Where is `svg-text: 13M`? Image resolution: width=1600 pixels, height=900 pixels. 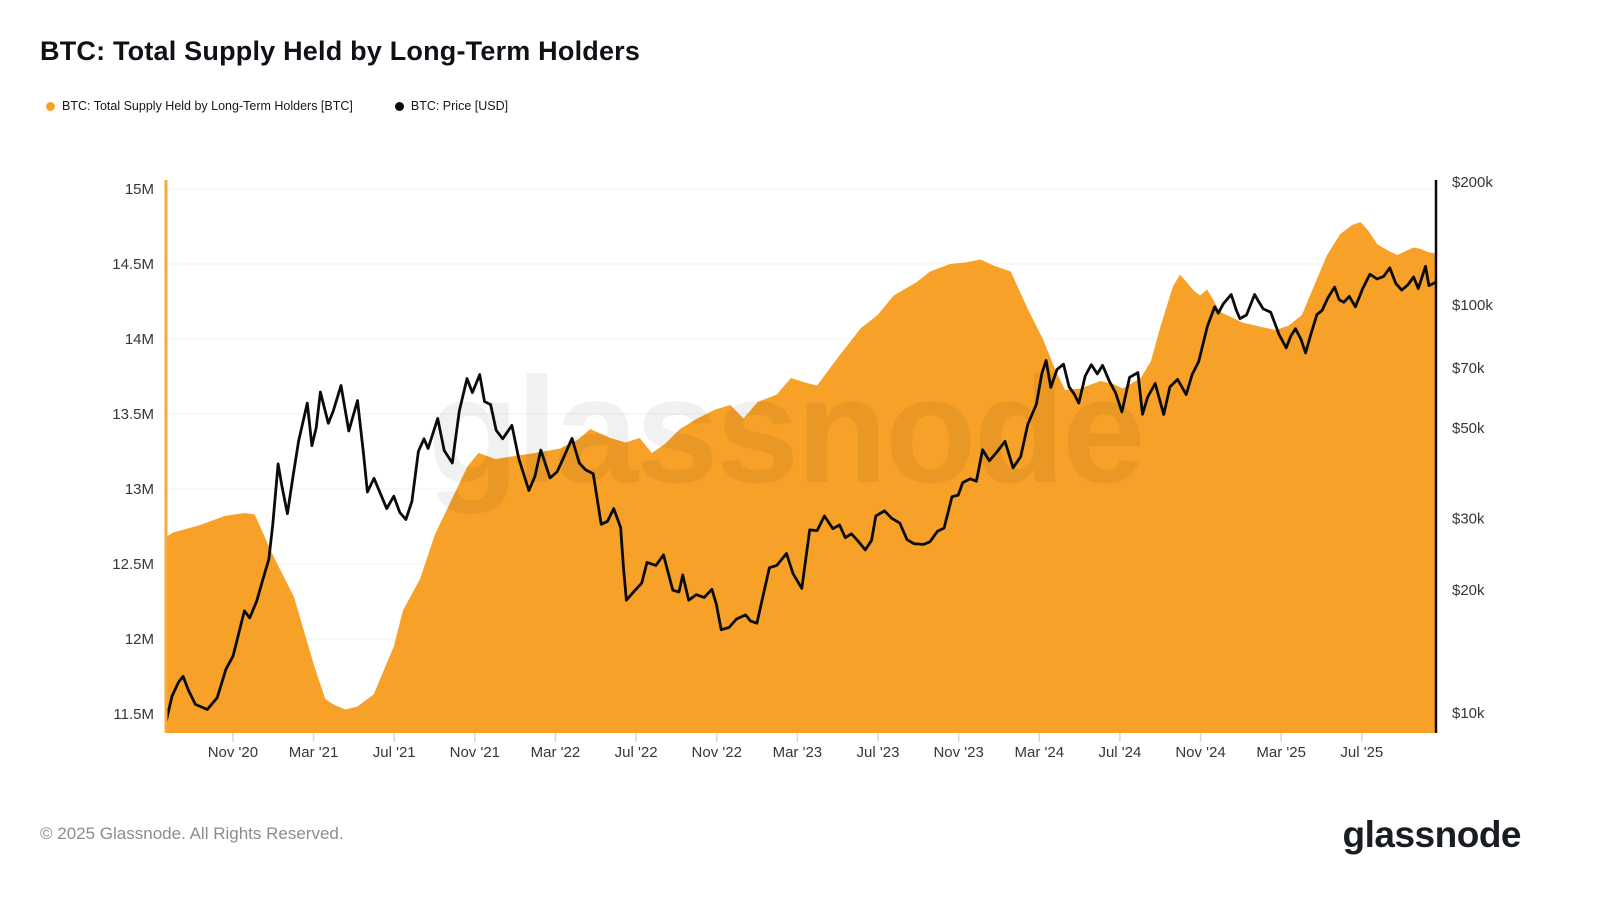
svg-text: 13M is located at coordinates (139, 489).